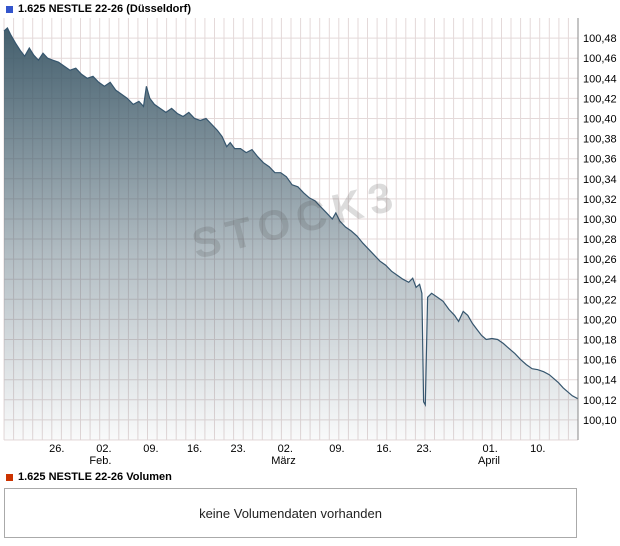 The image size is (620, 546). Describe the element at coordinates (600, 341) in the screenshot. I see `svg-text: 100,18` at that location.